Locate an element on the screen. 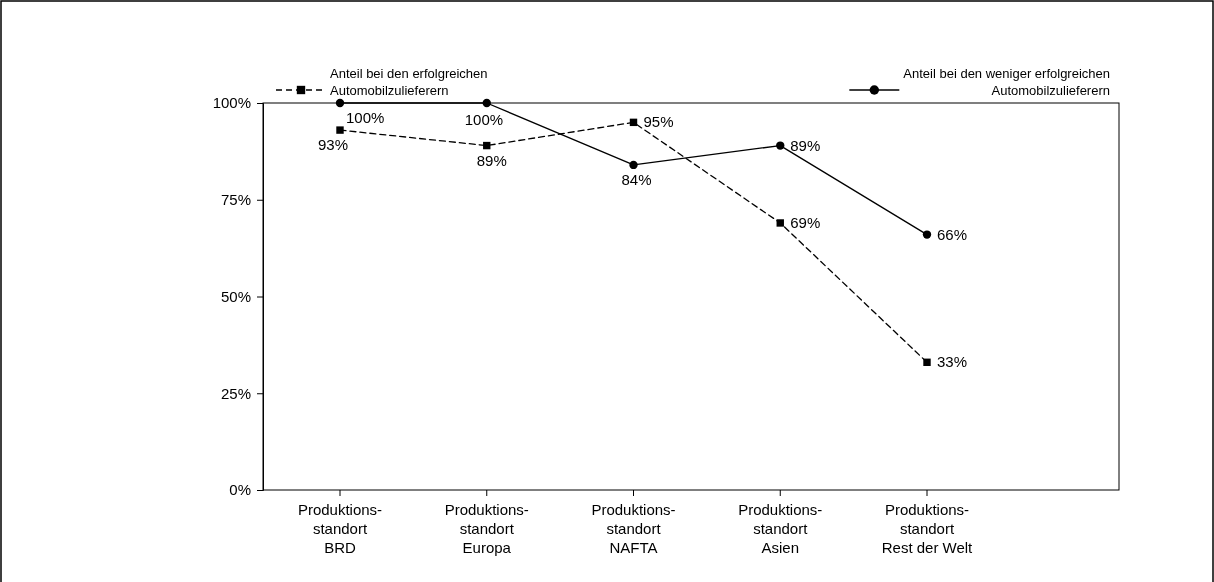 The width and height of the screenshot is (1214, 582). x-tick-label: Produktions- standort Europa is located at coordinates (486, 528).